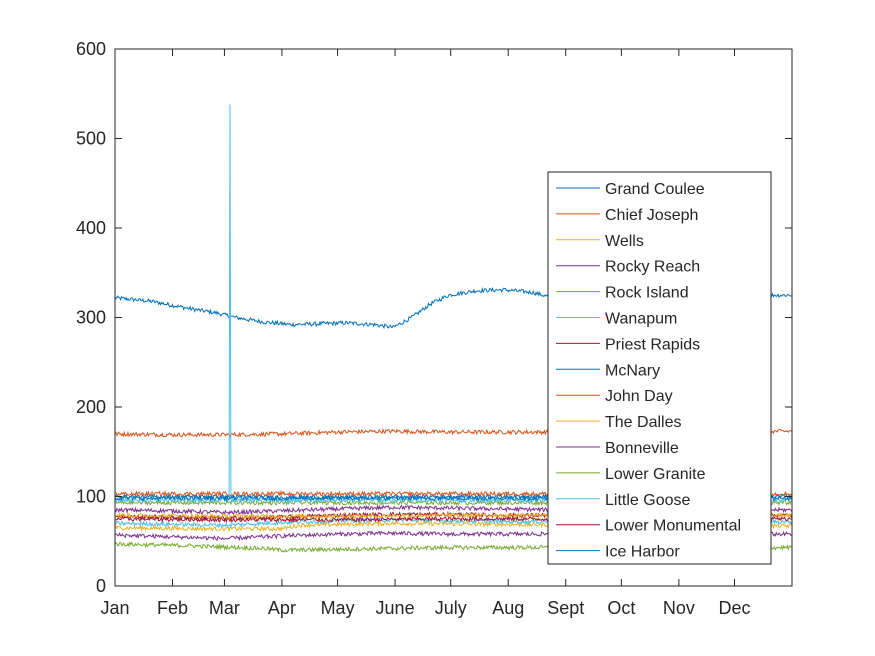 This screenshot has height=656, width=875. I want to click on x-tick-label: Sept, so click(565, 608).